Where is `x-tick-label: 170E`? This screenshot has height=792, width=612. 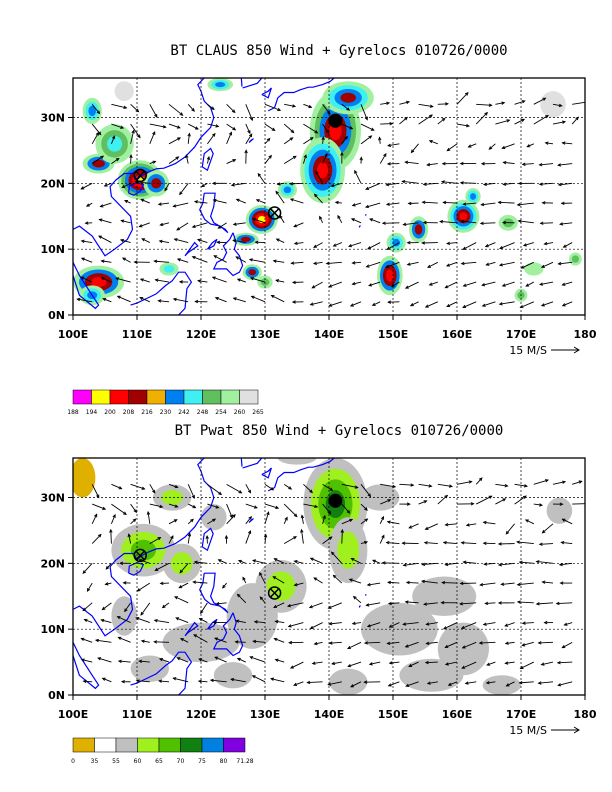
x-tick-label: 170E is located at coordinates (521, 334).